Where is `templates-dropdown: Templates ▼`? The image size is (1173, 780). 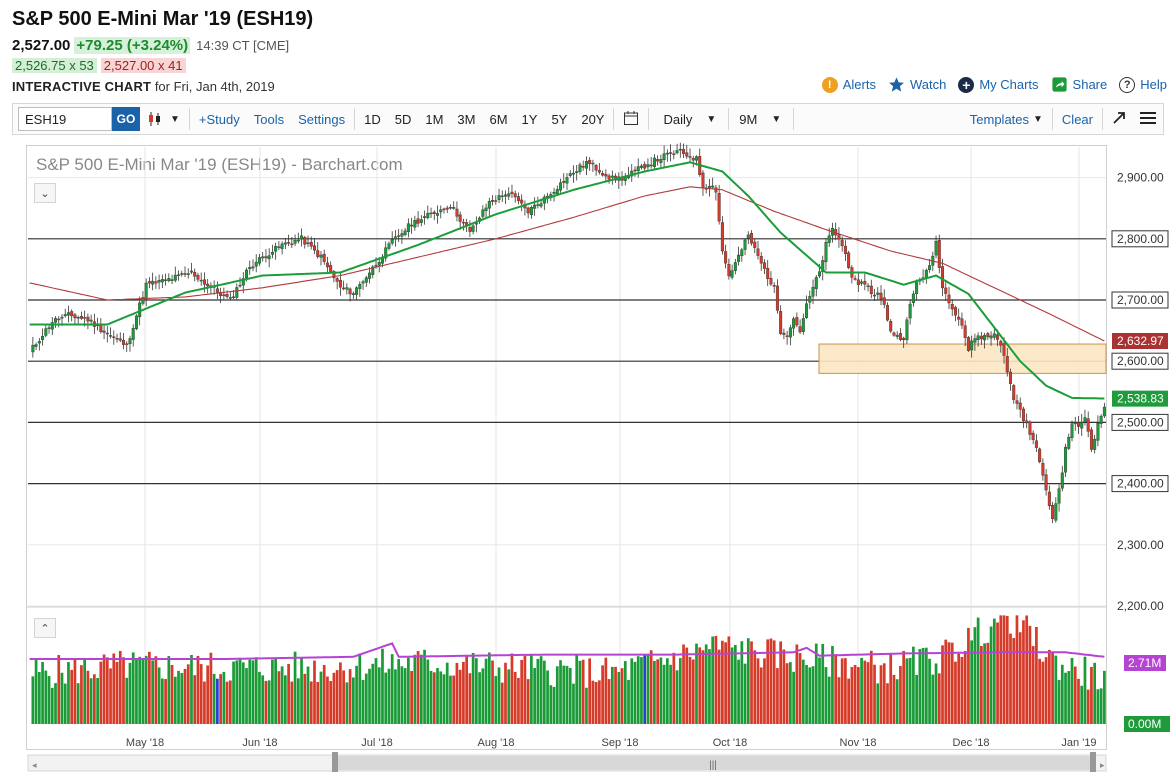
templates-dropdown: Templates ▼ is located at coordinates (1006, 119).